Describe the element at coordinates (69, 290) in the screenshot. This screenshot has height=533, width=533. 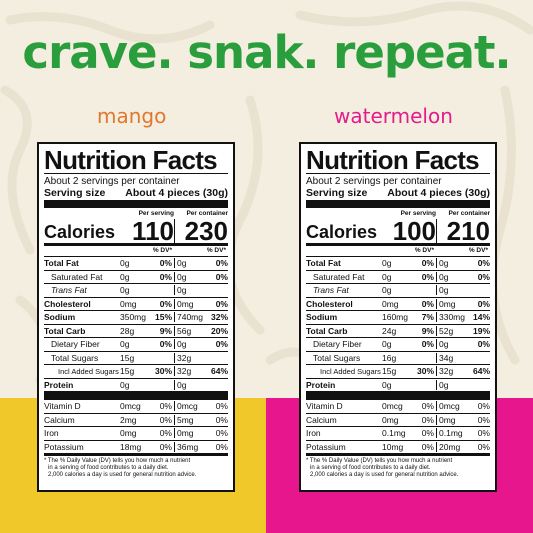
I see `nutrient-name: Trans Fat` at that location.